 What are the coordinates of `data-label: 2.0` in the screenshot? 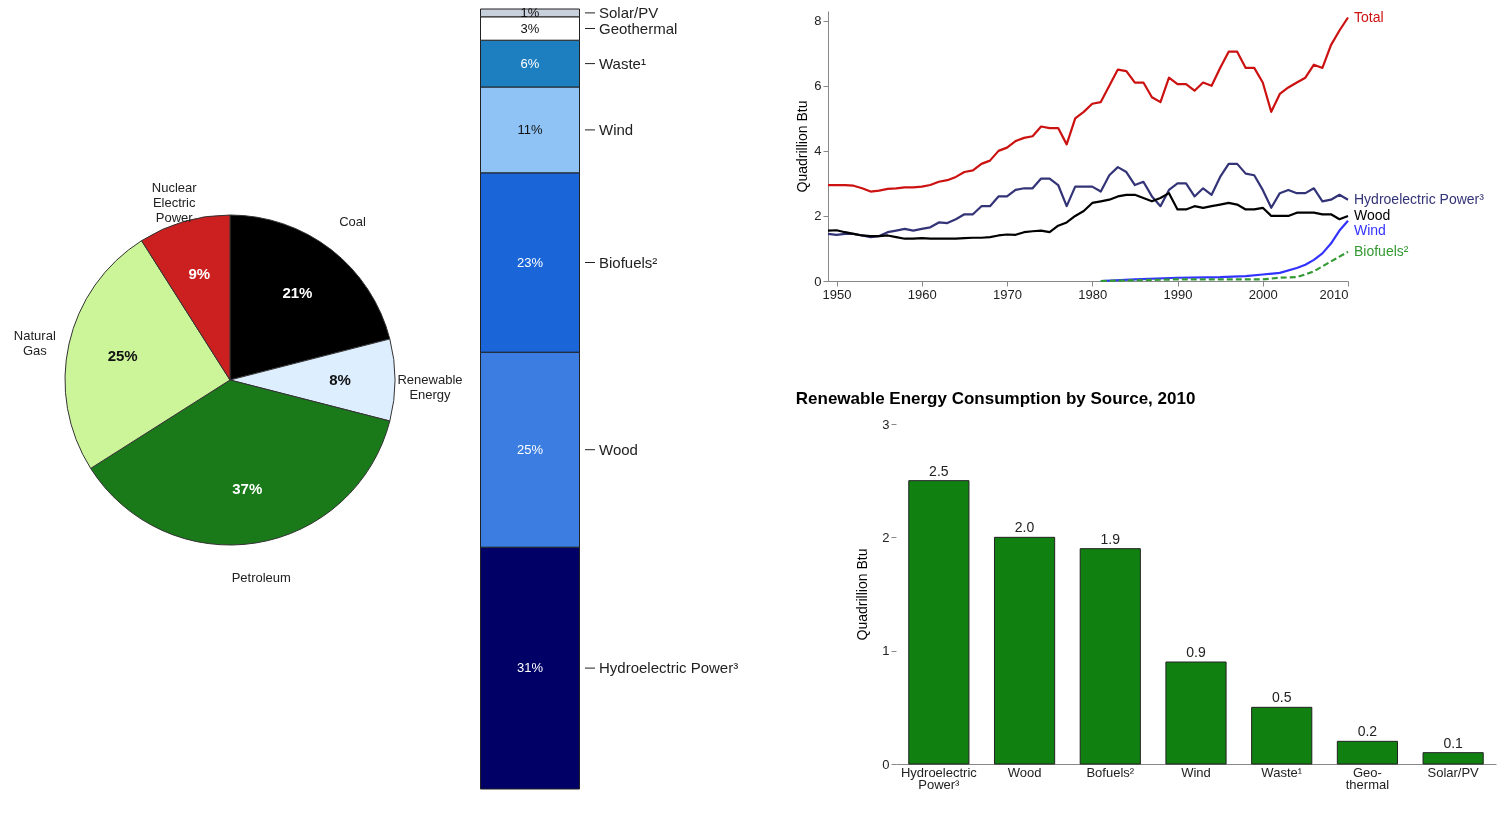 It's located at (1024, 527).